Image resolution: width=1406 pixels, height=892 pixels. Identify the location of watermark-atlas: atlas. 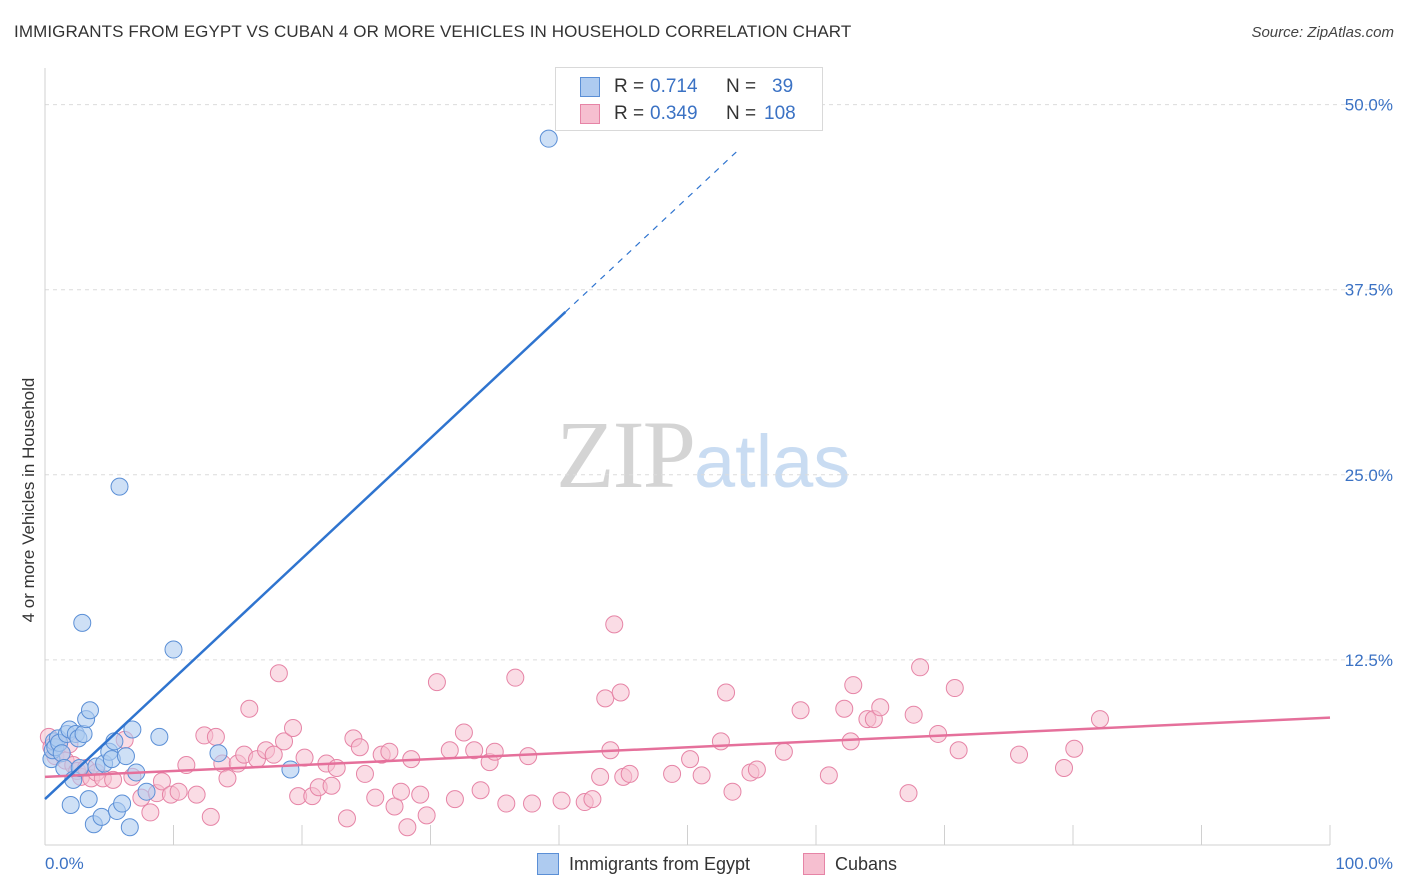
(772, 461).